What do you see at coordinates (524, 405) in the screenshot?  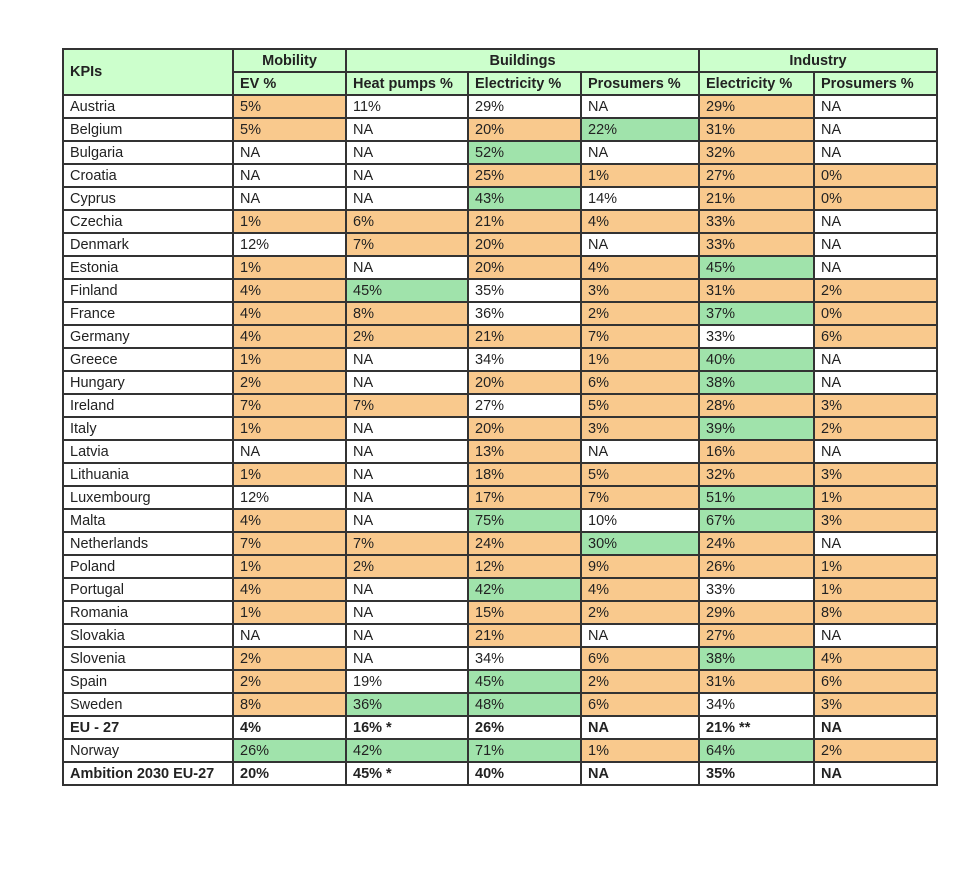 I see `cell-buildings-electricity: 27%` at bounding box center [524, 405].